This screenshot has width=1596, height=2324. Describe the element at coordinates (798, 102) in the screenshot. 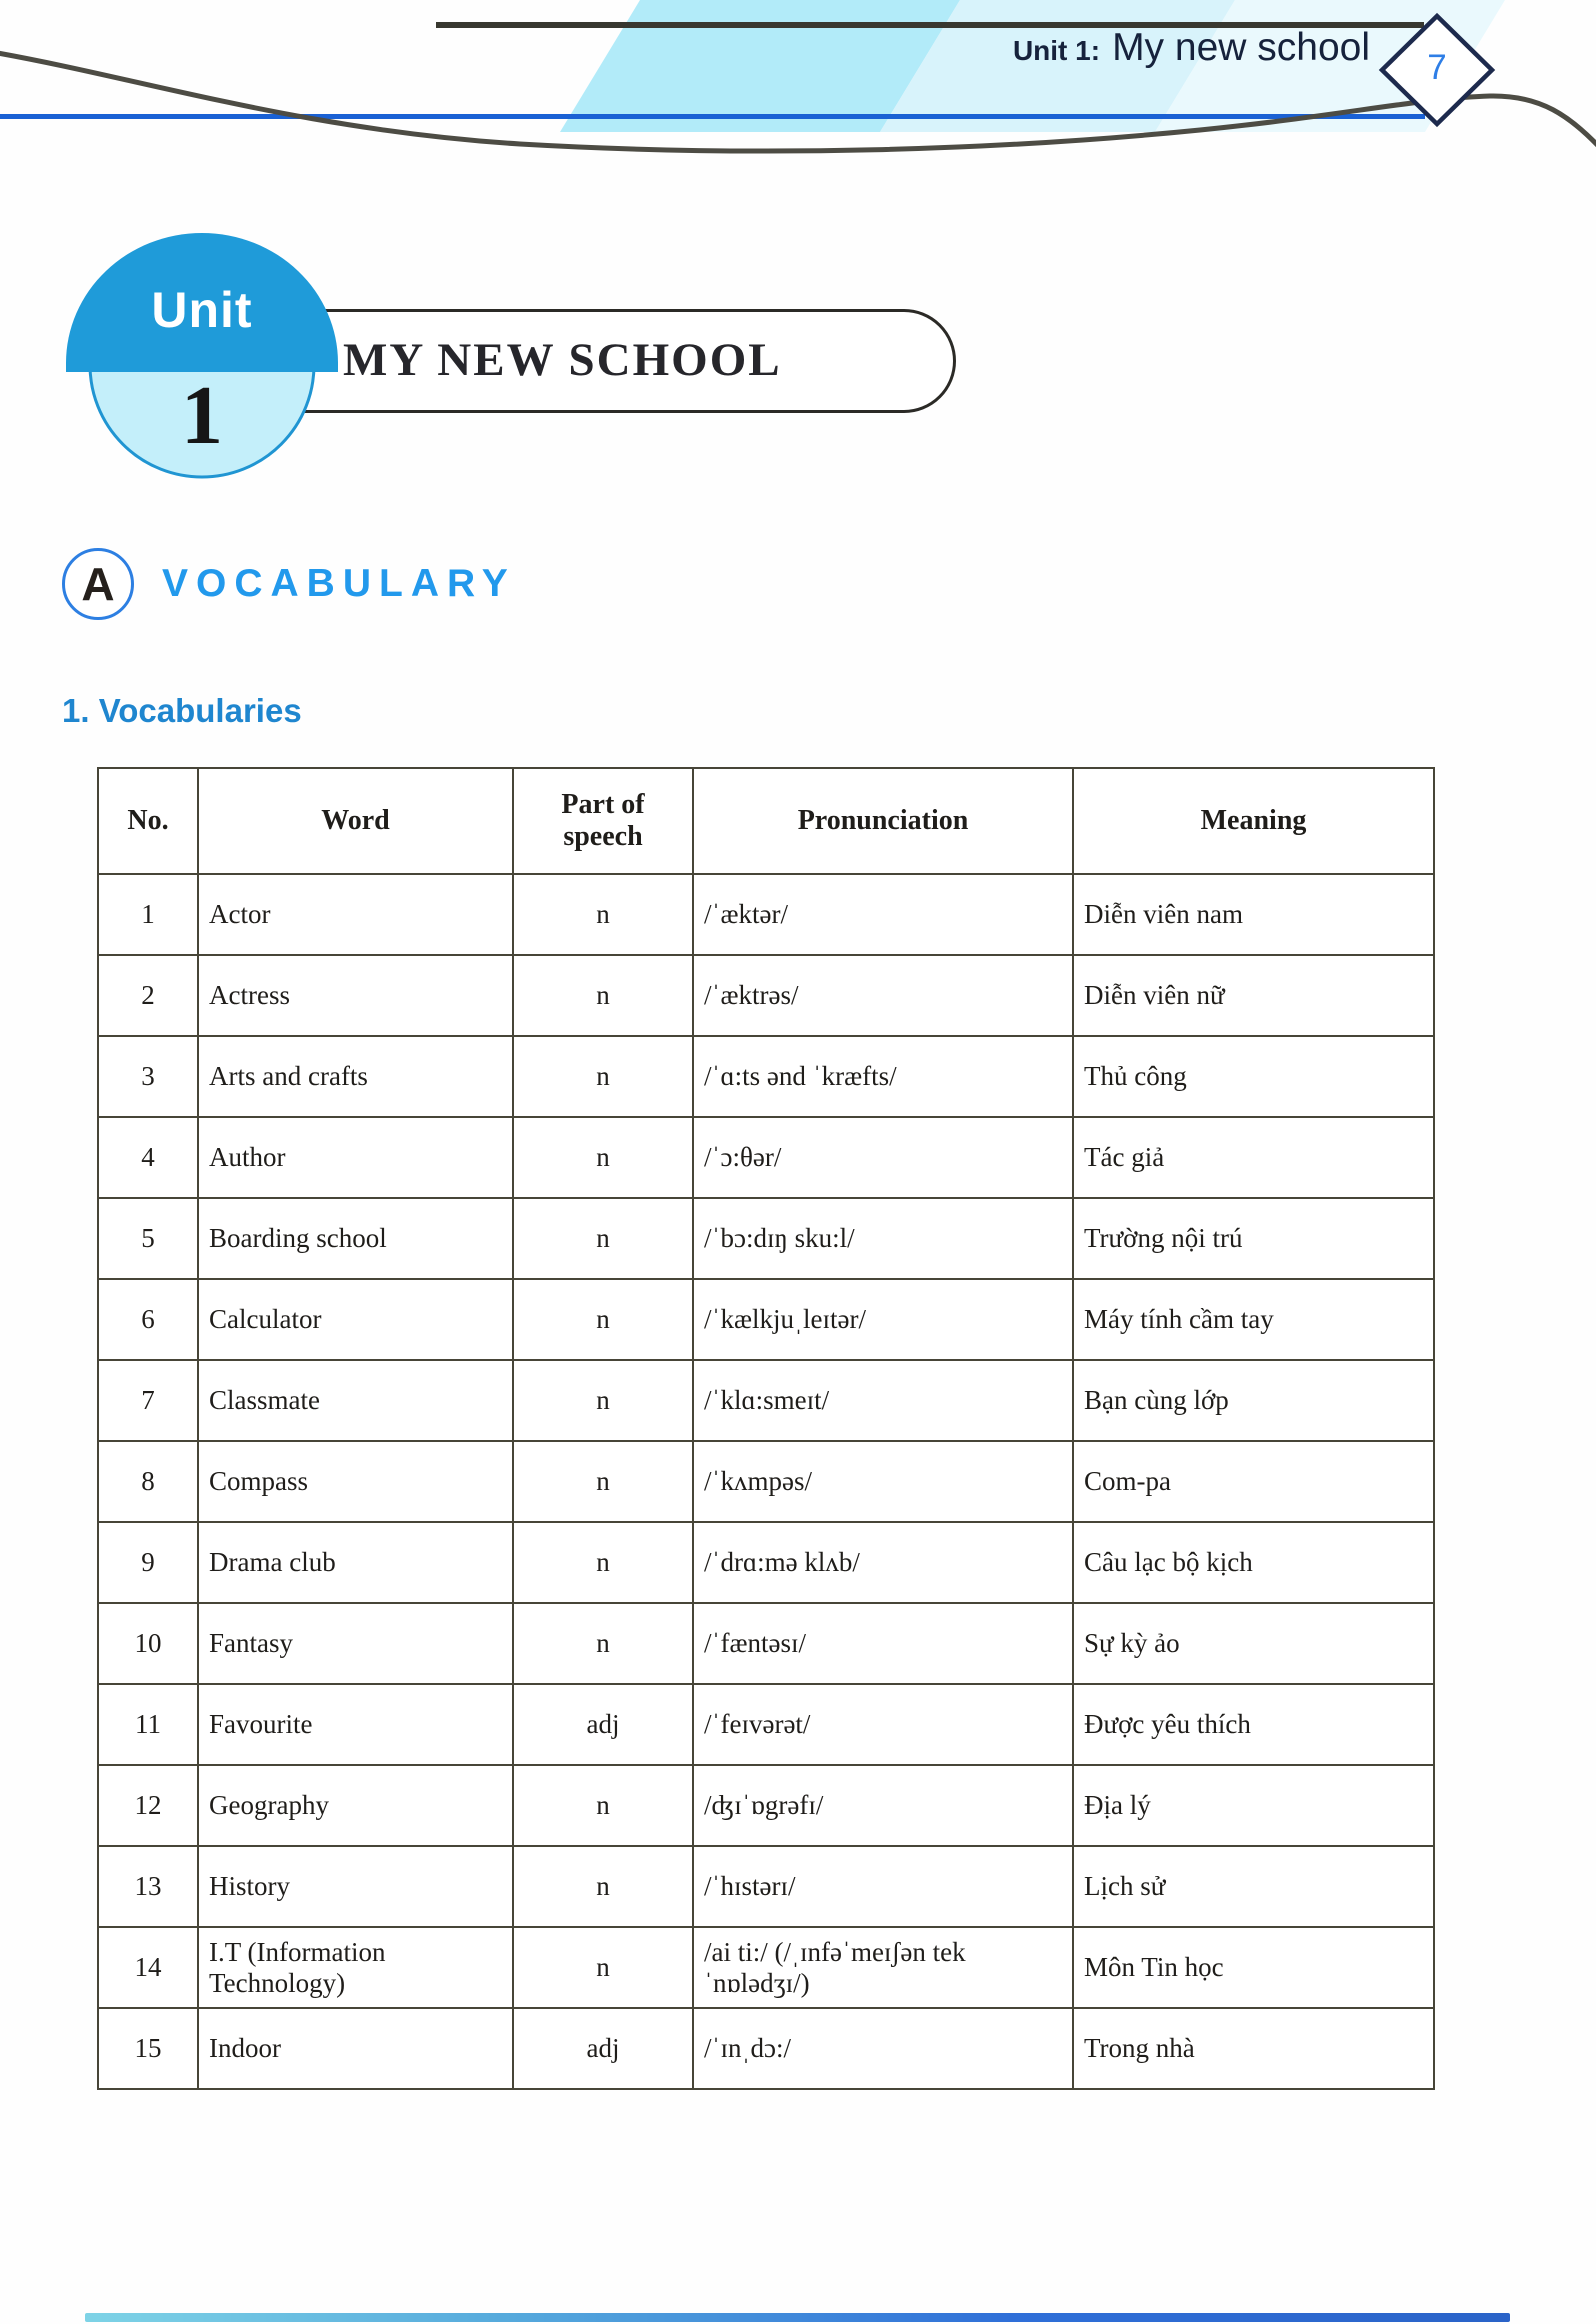

I see `swoosh-line` at that location.